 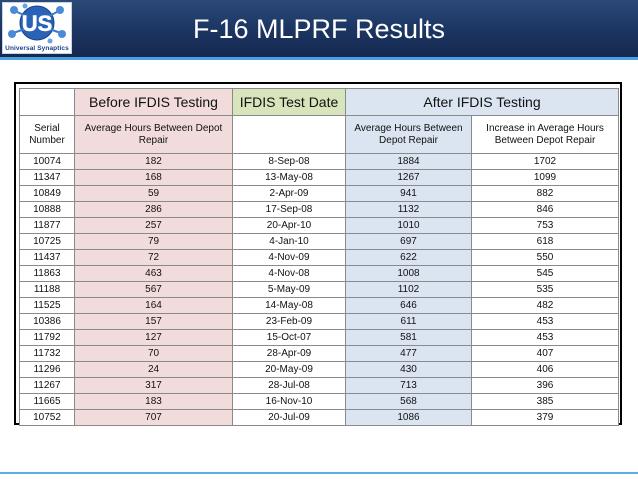 What do you see at coordinates (545, 177) in the screenshot?
I see `cell-increase: 1099` at bounding box center [545, 177].